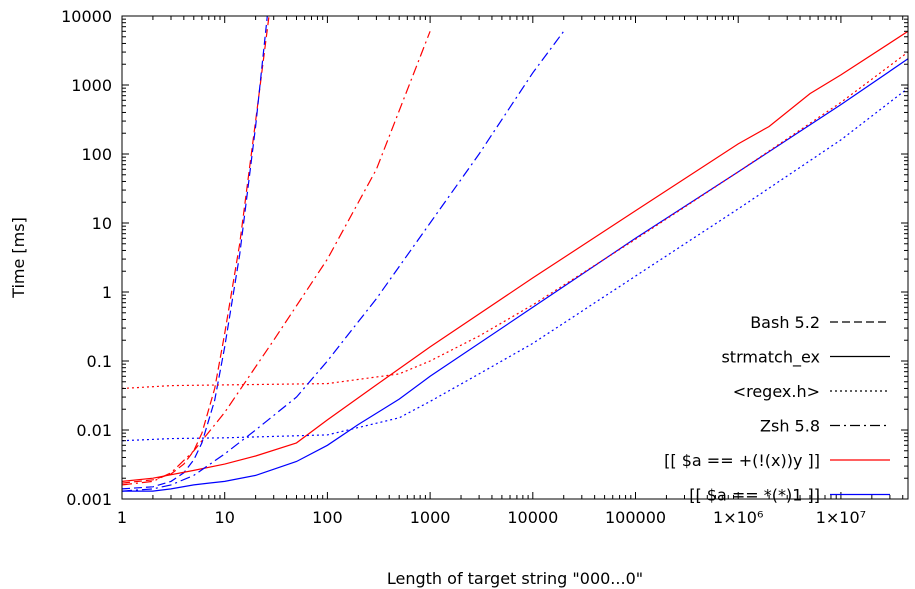 The image size is (915, 589). I want to click on legend-label: [[ $a == +(!(x))y ]], so click(742, 460).